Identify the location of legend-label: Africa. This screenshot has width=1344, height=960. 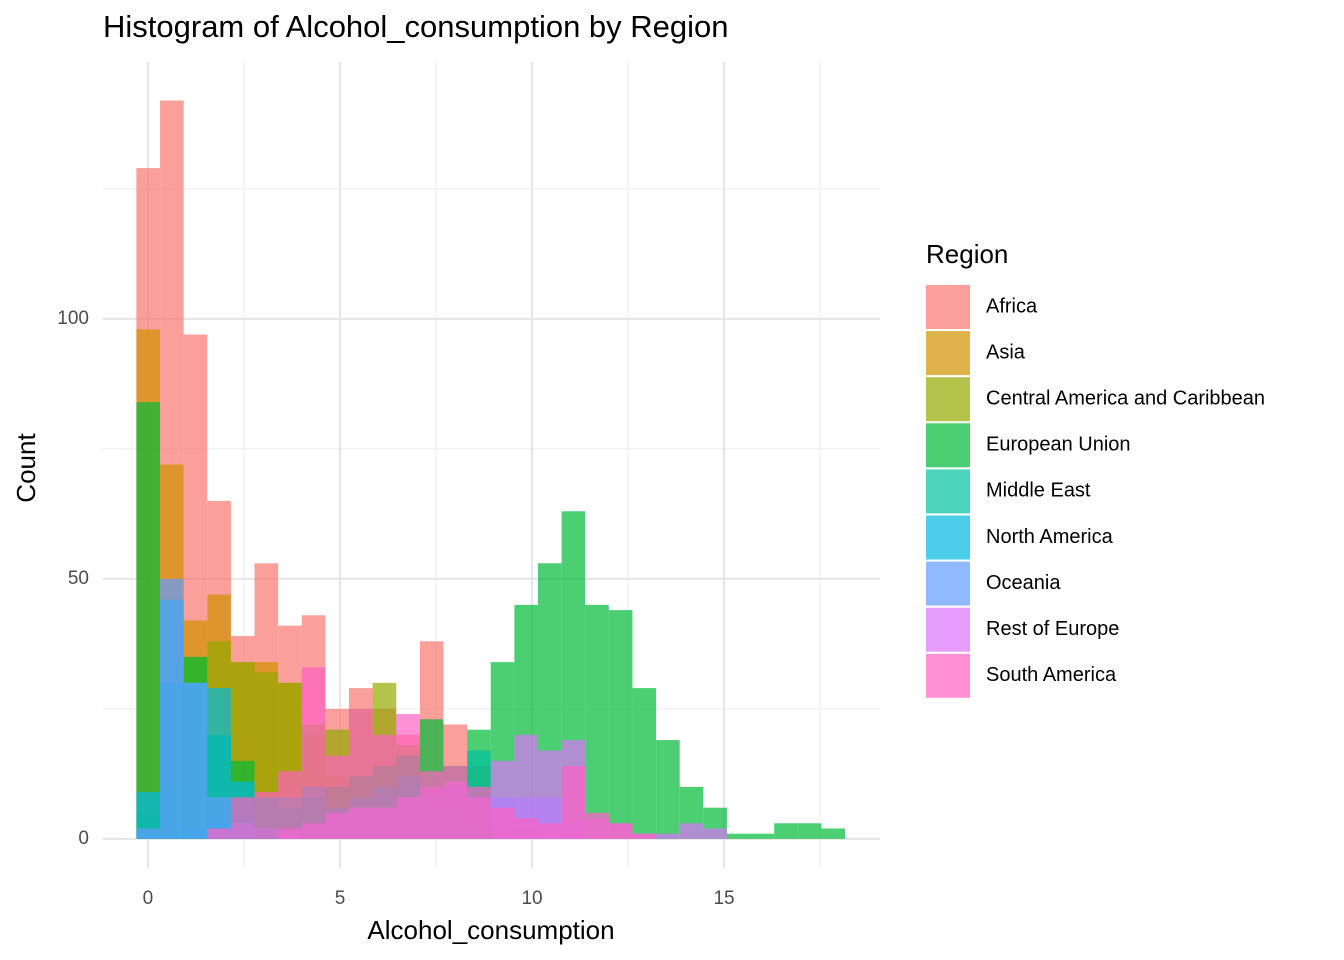
(1012, 306).